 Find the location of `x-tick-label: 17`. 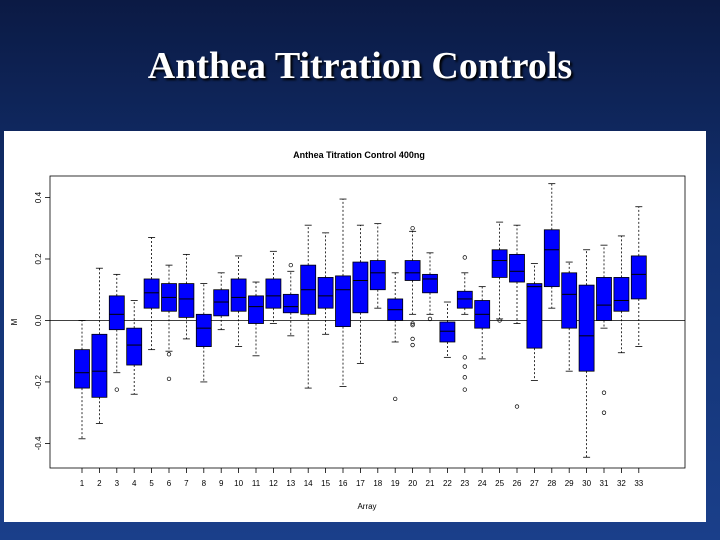

x-tick-label: 17 is located at coordinates (360, 483).